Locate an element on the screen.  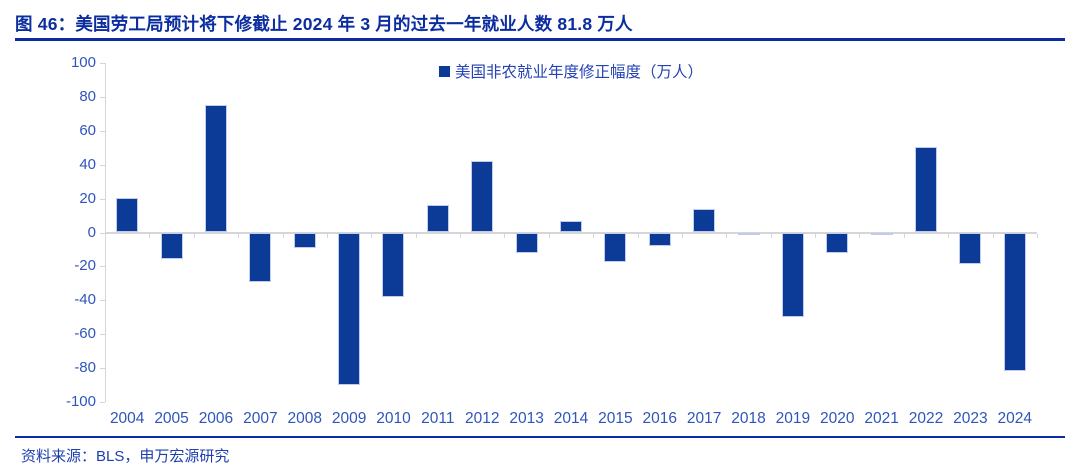
bar-2020 is located at coordinates (837, 242).